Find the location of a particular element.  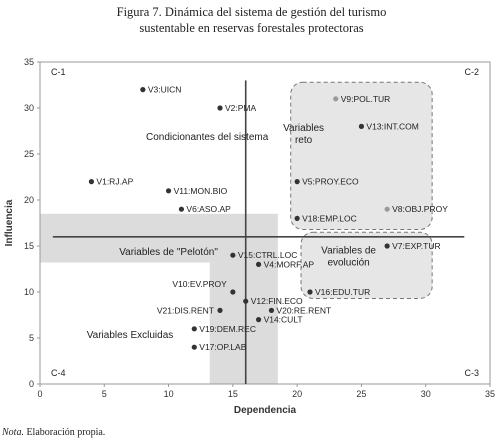

point-label: V3:UICN is located at coordinates (165, 90).